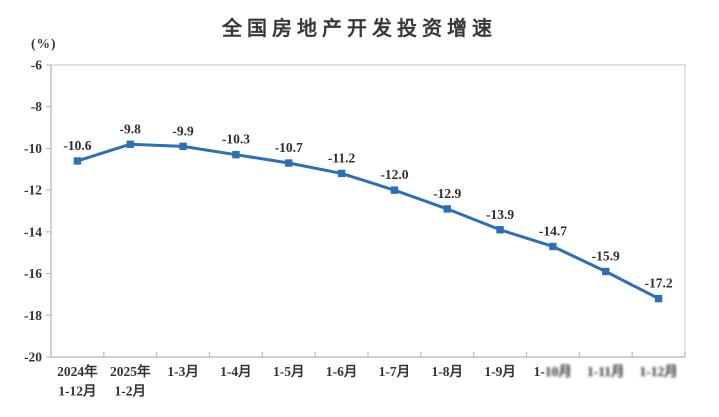  What do you see at coordinates (289, 147) in the screenshot?
I see `data-point-label: -10.7` at bounding box center [289, 147].